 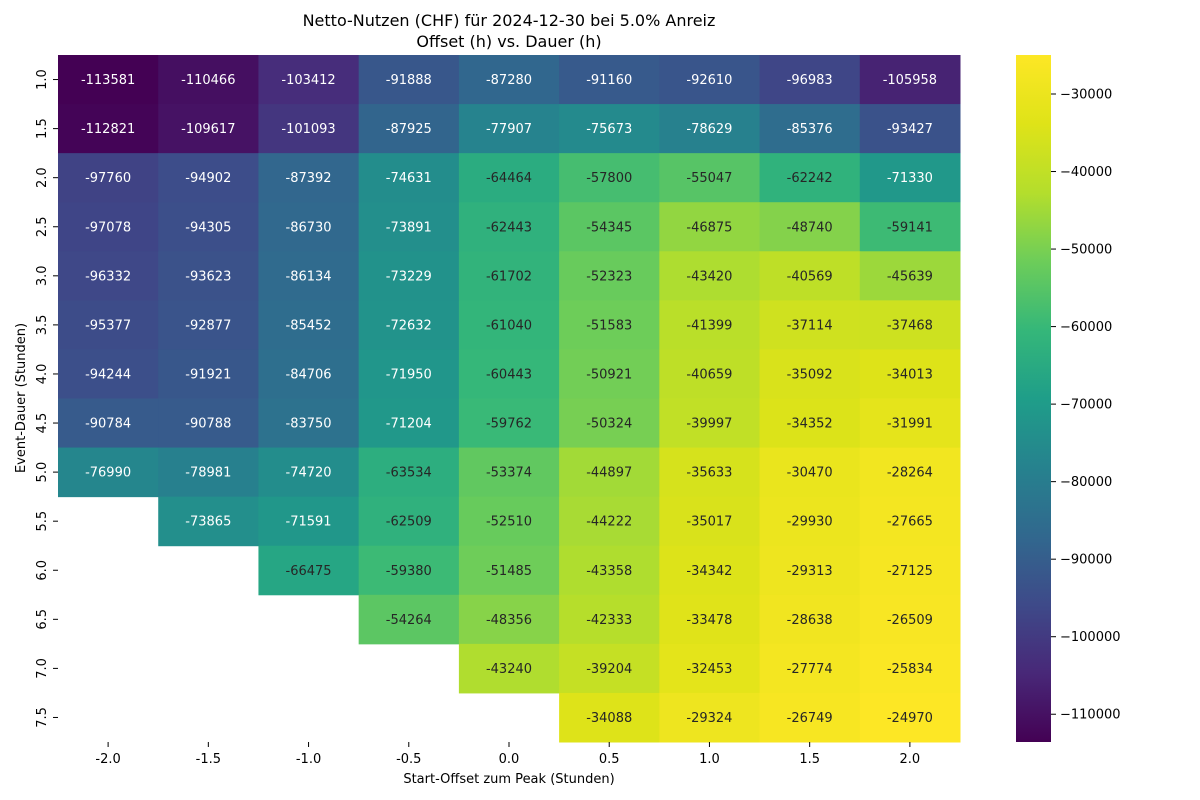 What do you see at coordinates (910, 669) in the screenshot?
I see `cell-value-label: -25834` at bounding box center [910, 669].